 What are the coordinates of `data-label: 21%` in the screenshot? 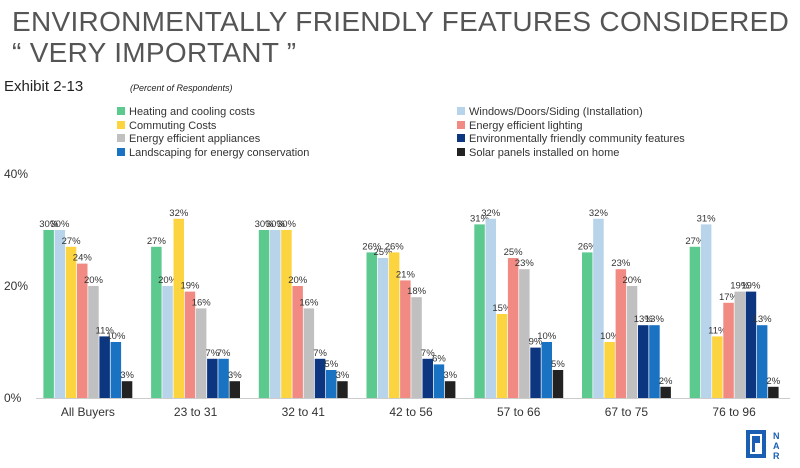 It's located at (406, 274).